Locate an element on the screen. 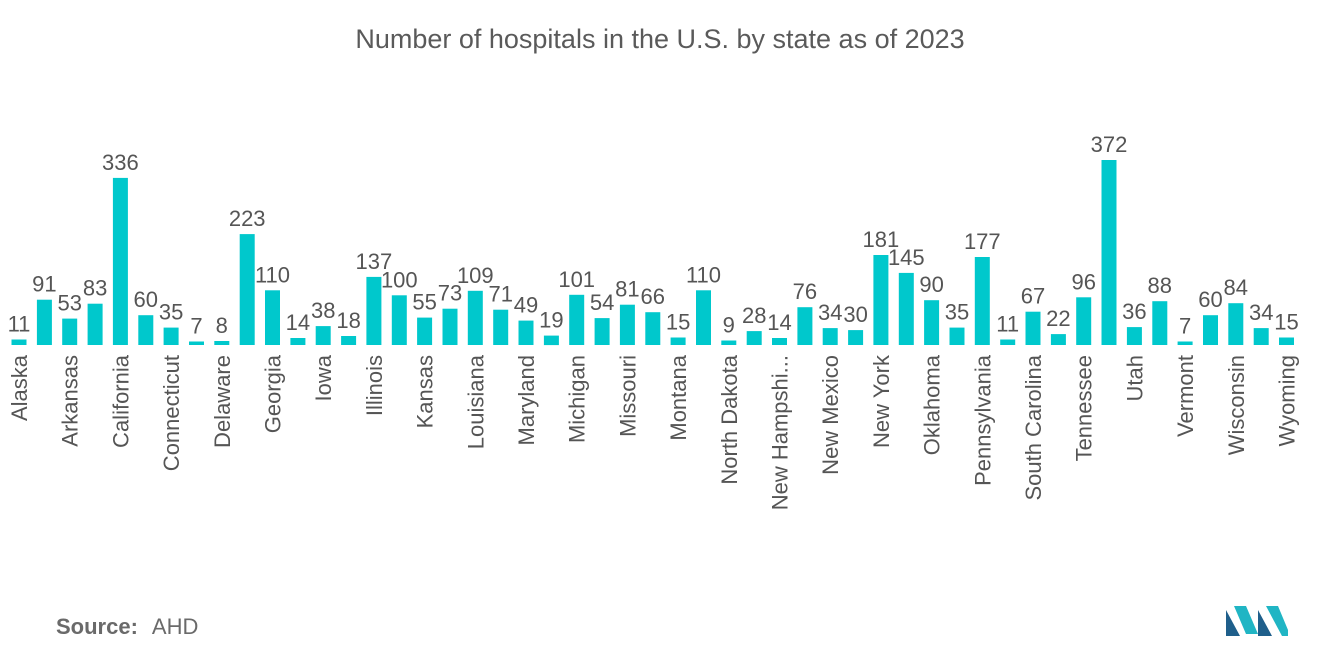  bar-maine is located at coordinates (551, 340).